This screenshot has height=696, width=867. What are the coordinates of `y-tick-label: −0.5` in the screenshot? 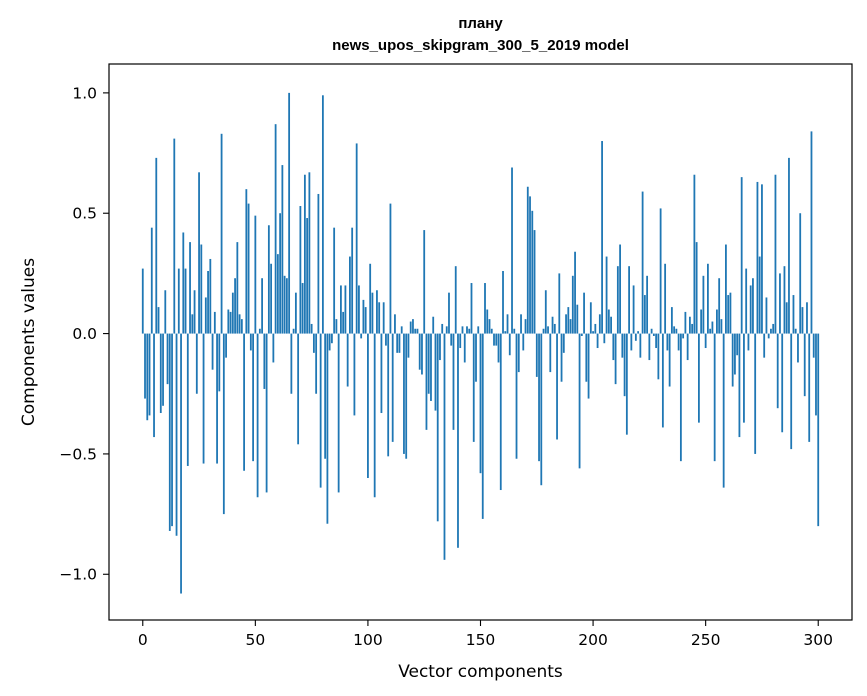 It's located at (78, 454).